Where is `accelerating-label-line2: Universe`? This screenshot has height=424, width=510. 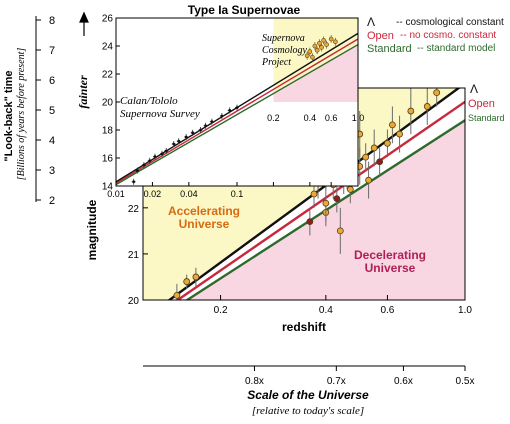
accelerating-label-line2: Universe is located at coordinates (204, 224).